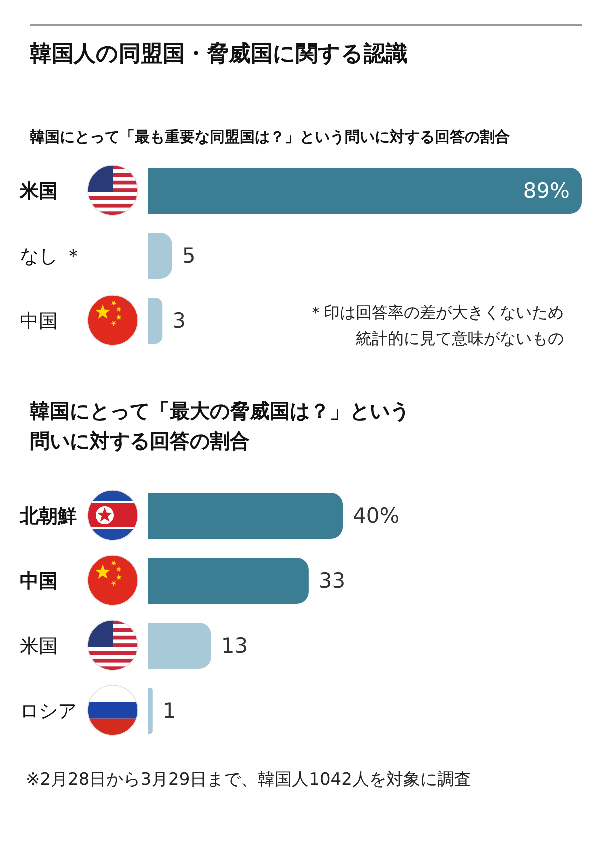 The height and width of the screenshot is (850, 600). I want to click on text: ※2月28日から3月29日まで、韓国人1042人を対象に調査, so click(249, 780).